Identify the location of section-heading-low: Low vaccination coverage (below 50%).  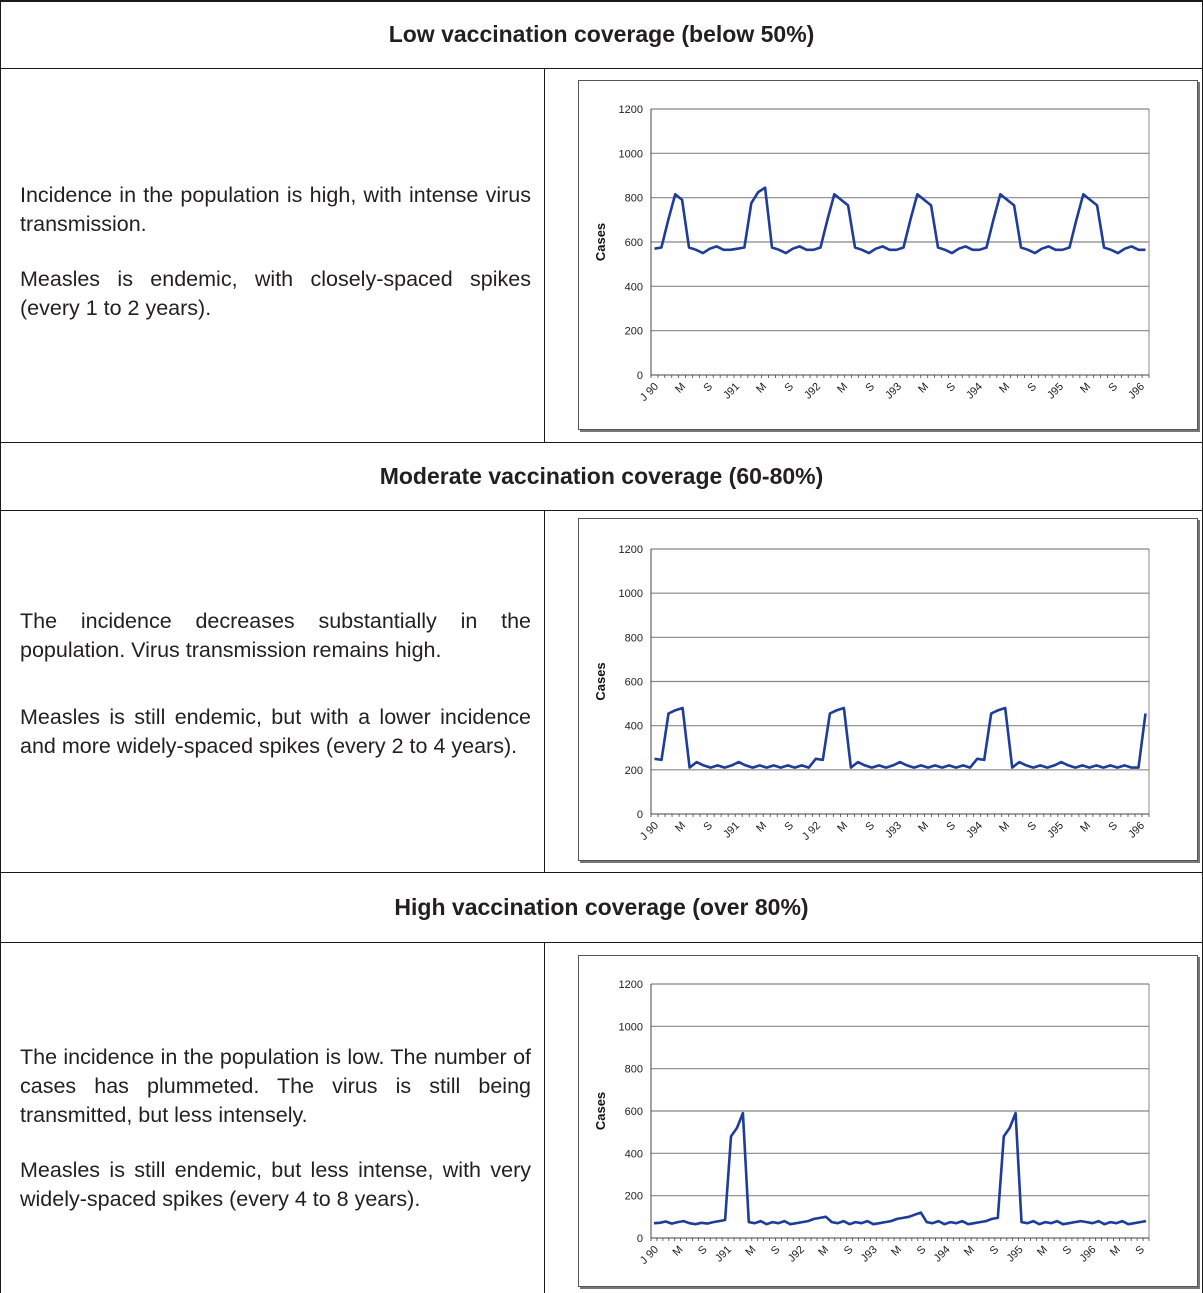
(601, 34).